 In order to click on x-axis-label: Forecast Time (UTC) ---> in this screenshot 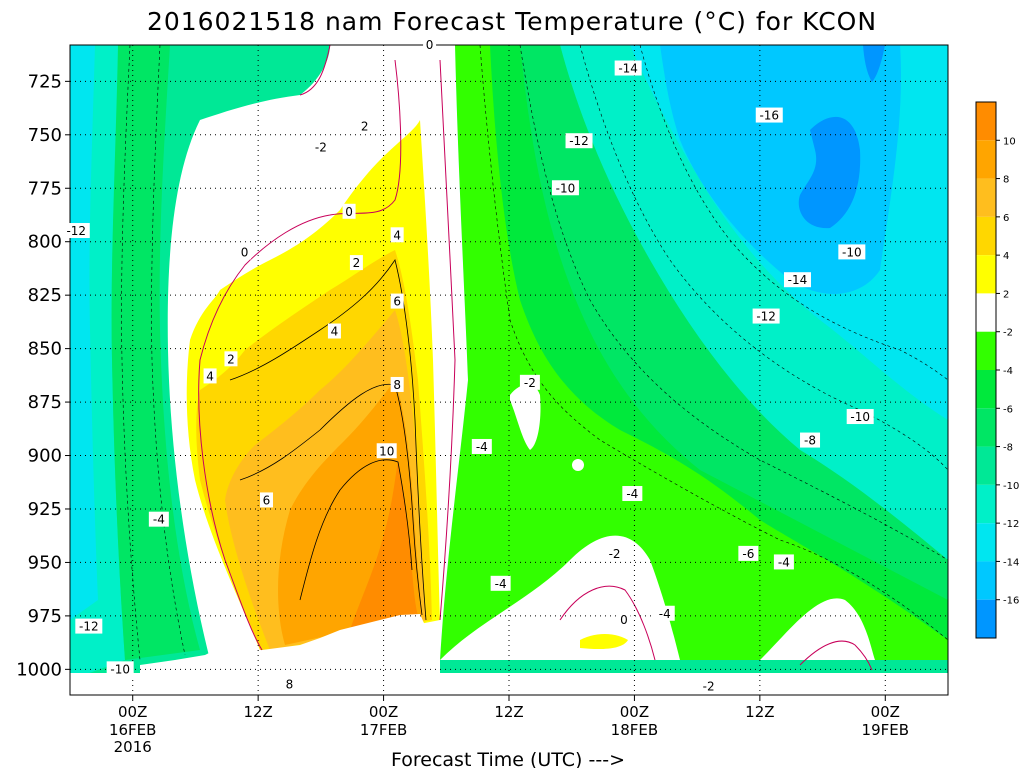, I will do `click(508, 758)`.